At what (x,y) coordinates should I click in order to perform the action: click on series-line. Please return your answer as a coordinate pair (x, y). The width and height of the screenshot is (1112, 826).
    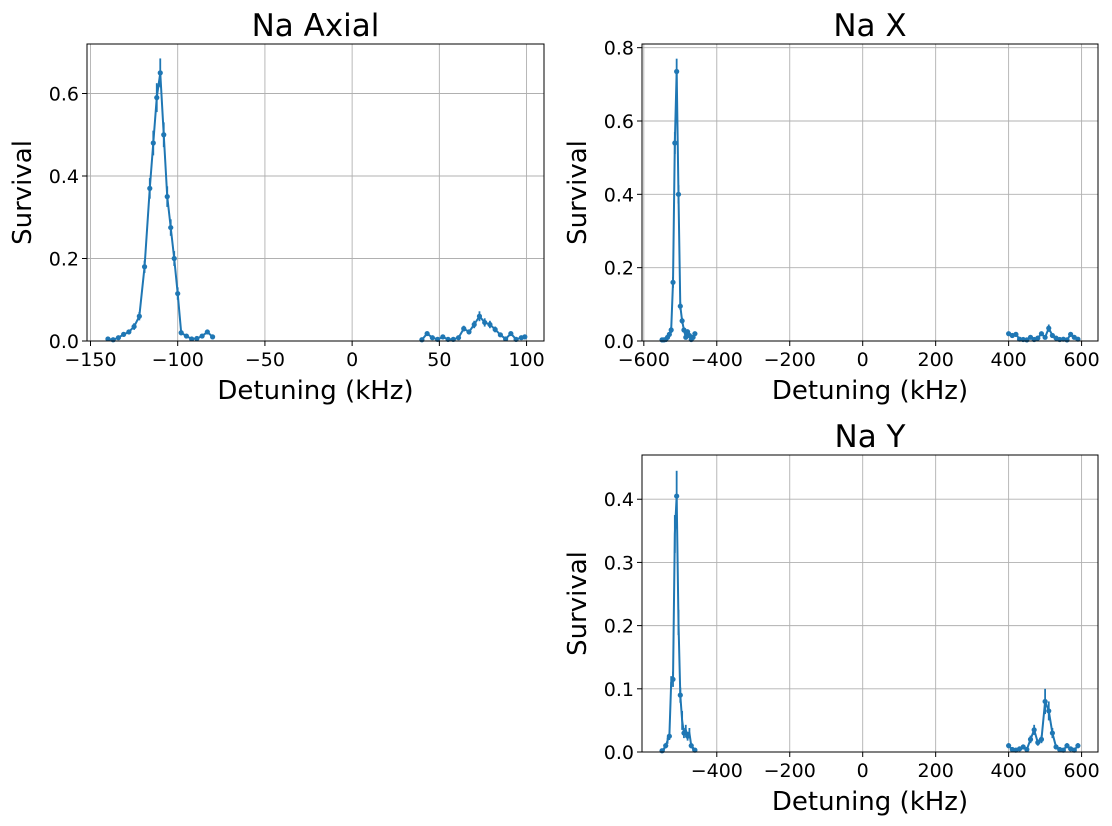
    Looking at the image, I should click on (678, 623).